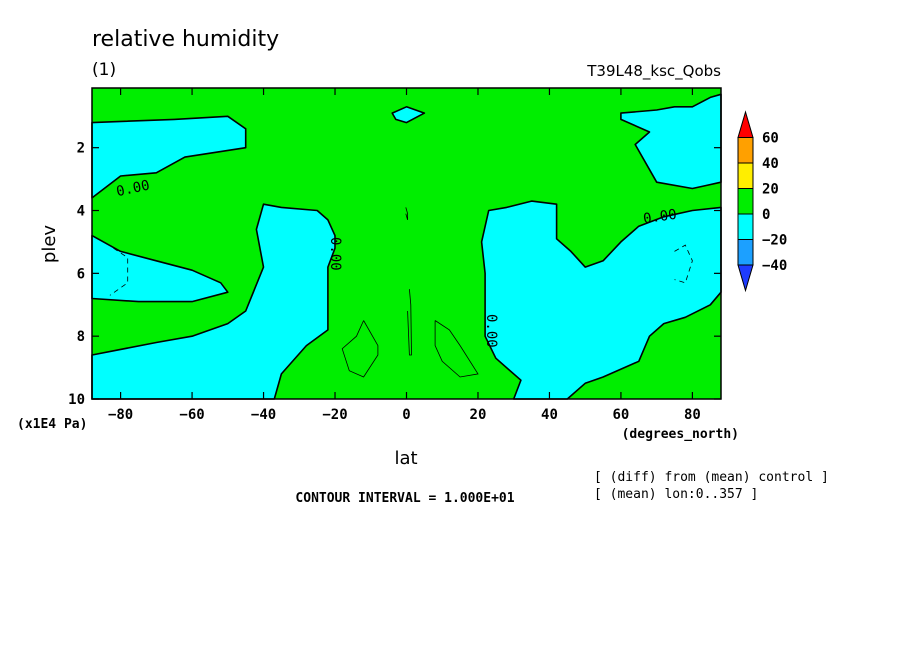 This screenshot has height=654, width=904. What do you see at coordinates (49, 244) in the screenshot?
I see `y-axis-label: plev` at bounding box center [49, 244].